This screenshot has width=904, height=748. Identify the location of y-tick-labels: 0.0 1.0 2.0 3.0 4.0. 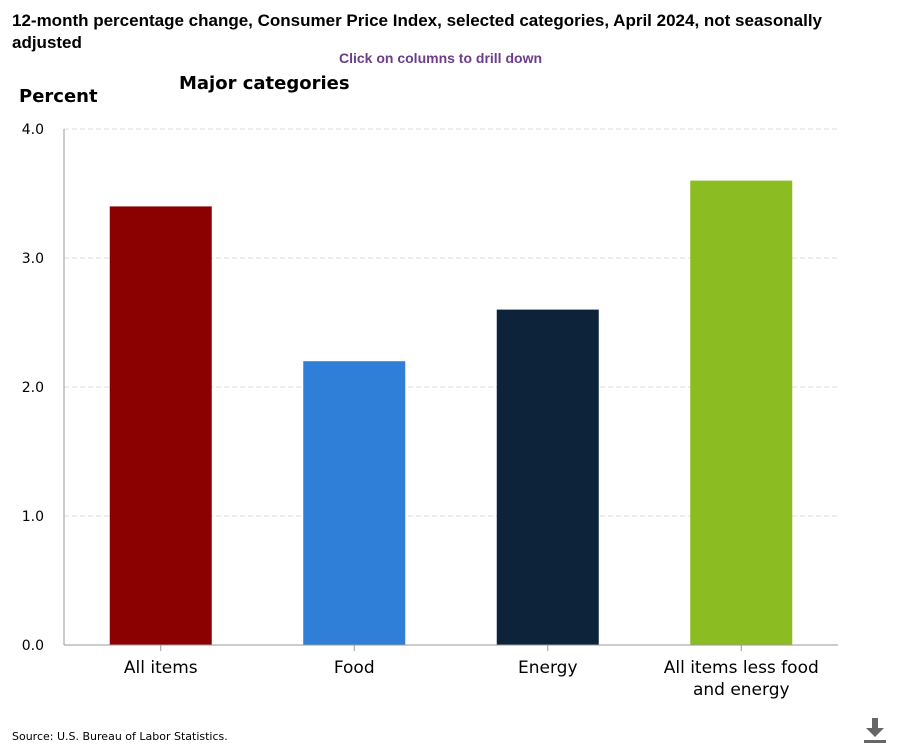
(33, 388).